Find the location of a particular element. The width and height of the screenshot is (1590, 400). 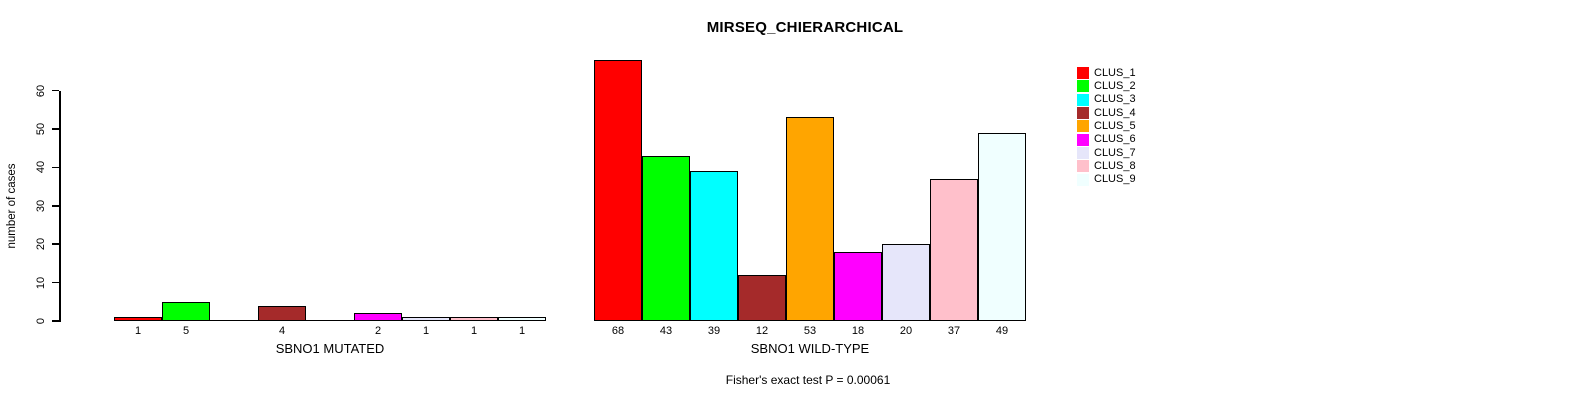

bar-value-label: 68 is located at coordinates (618, 331).